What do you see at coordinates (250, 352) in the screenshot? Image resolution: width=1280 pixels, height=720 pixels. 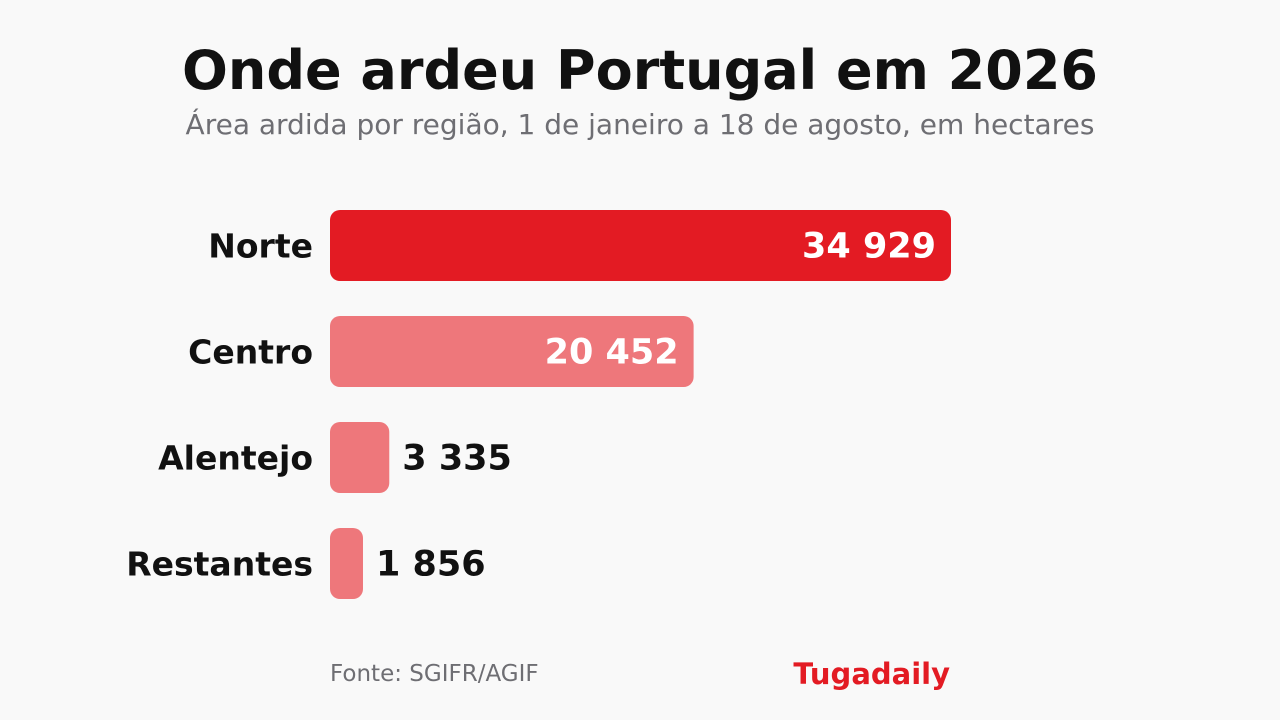 I see `category-label: Centro` at bounding box center [250, 352].